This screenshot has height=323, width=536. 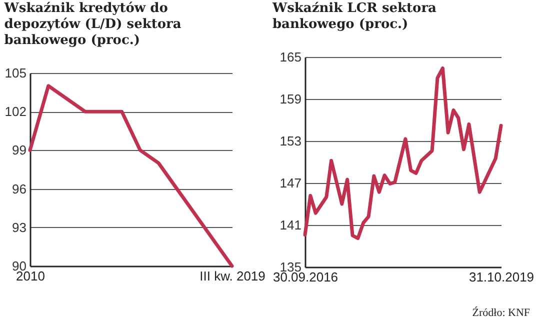 I want to click on y-tick-label: 102, so click(x=15, y=112).